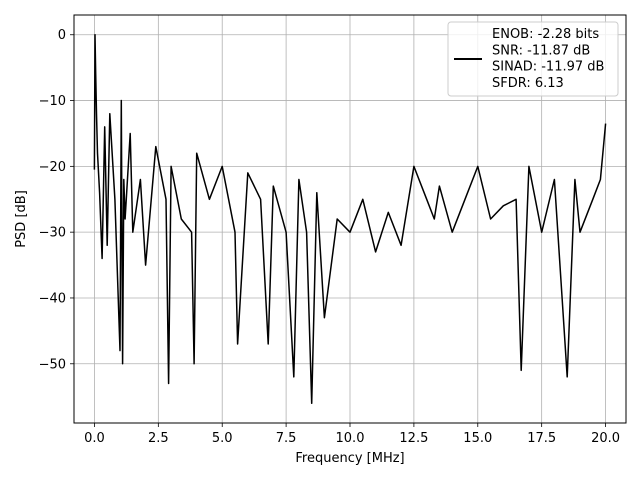 The height and width of the screenshot is (480, 640). Describe the element at coordinates (21, 219) in the screenshot. I see `y-axis-label: PSD [dB]` at that location.